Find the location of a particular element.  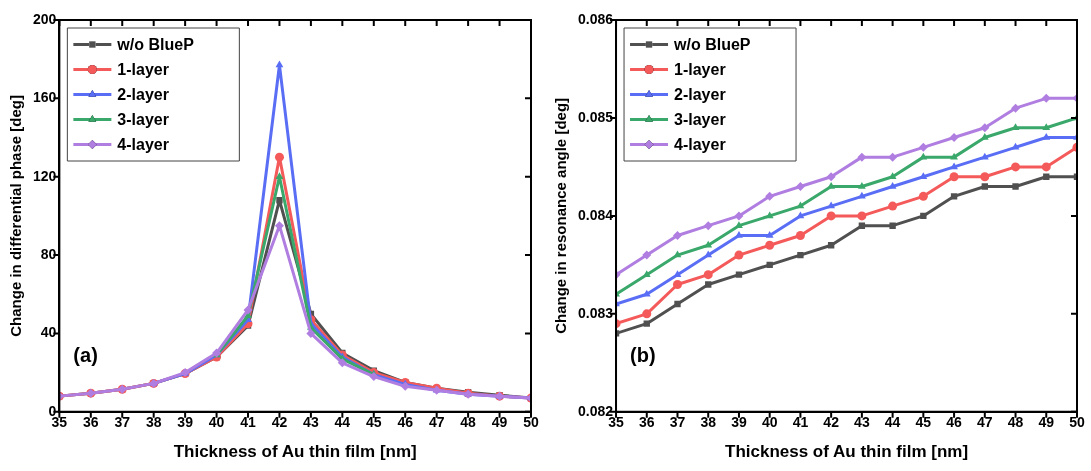

y-tick-label: 120 is located at coordinates (45, 175).